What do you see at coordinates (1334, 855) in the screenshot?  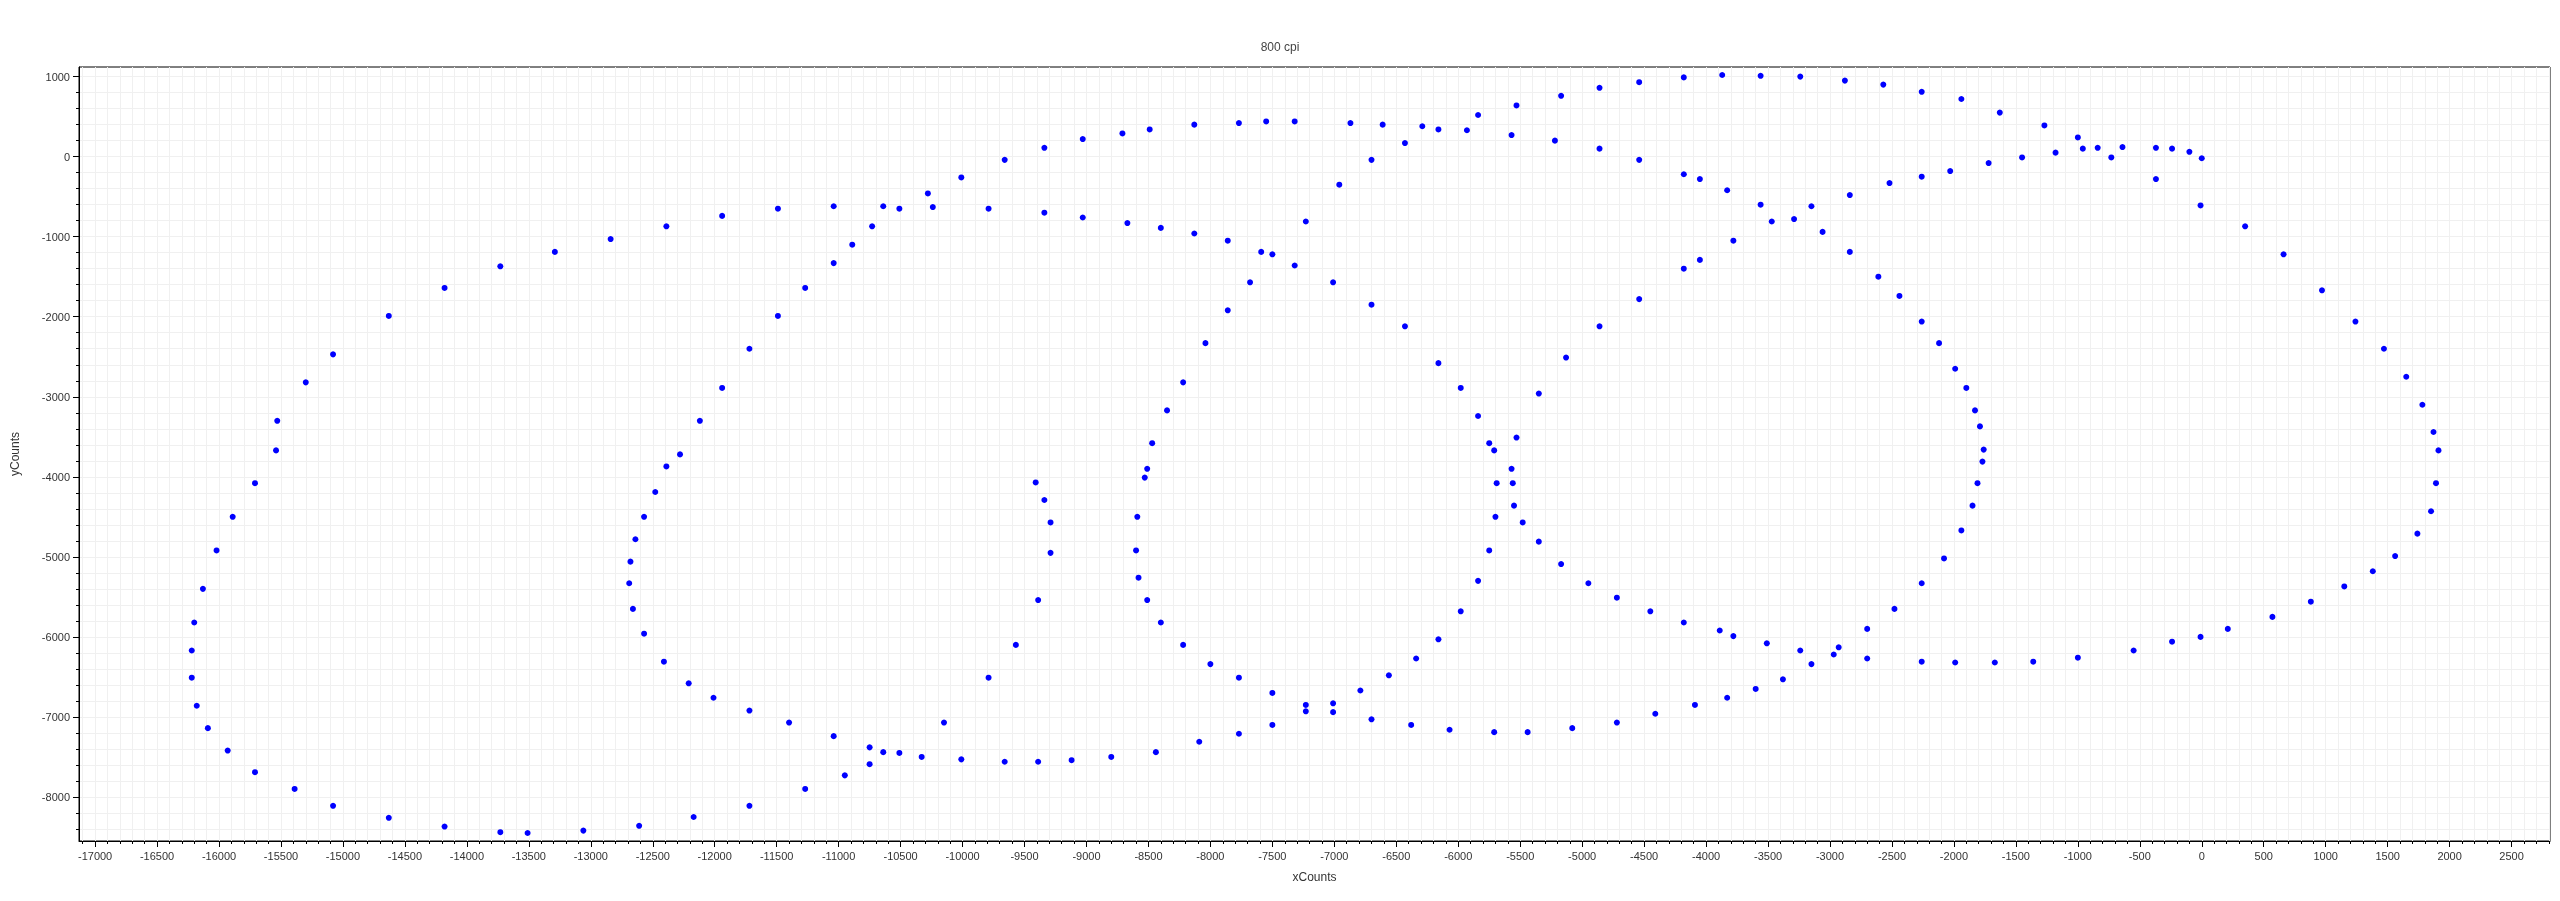 I see `x-tick-label: -7000` at bounding box center [1334, 855].